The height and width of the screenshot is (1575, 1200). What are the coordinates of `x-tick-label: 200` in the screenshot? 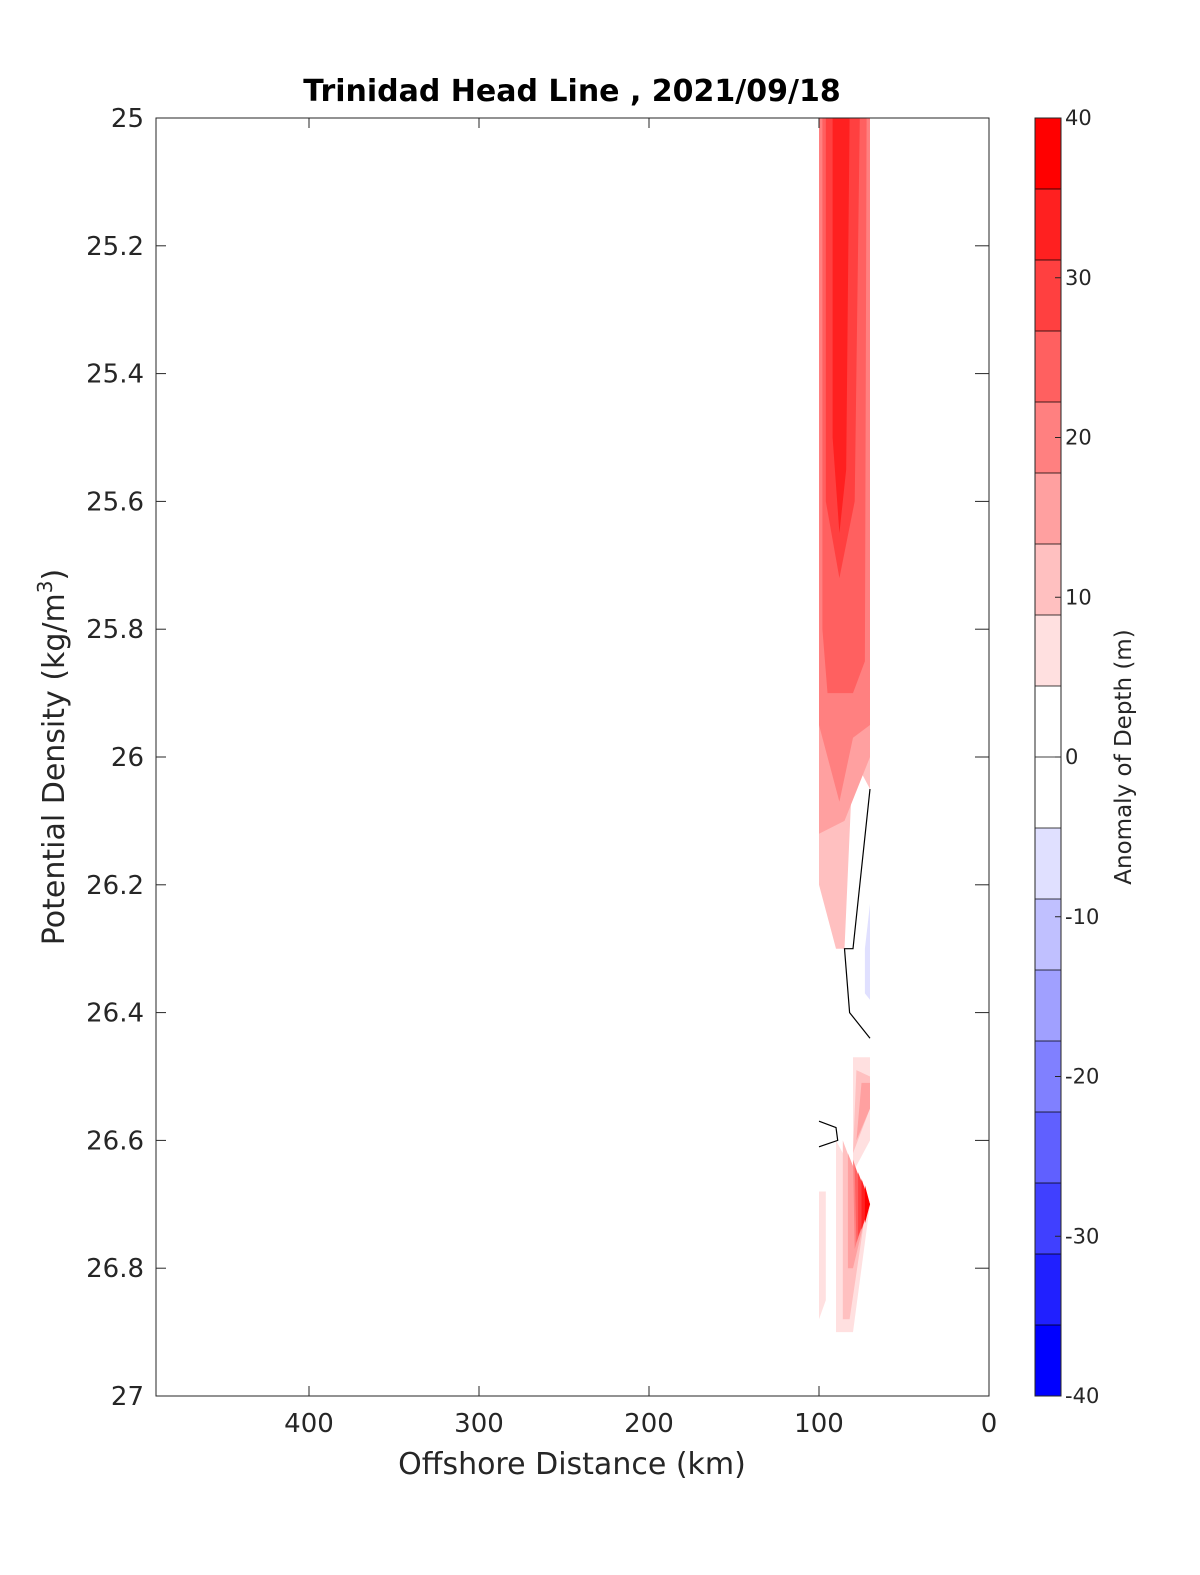 It's located at (649, 1424).